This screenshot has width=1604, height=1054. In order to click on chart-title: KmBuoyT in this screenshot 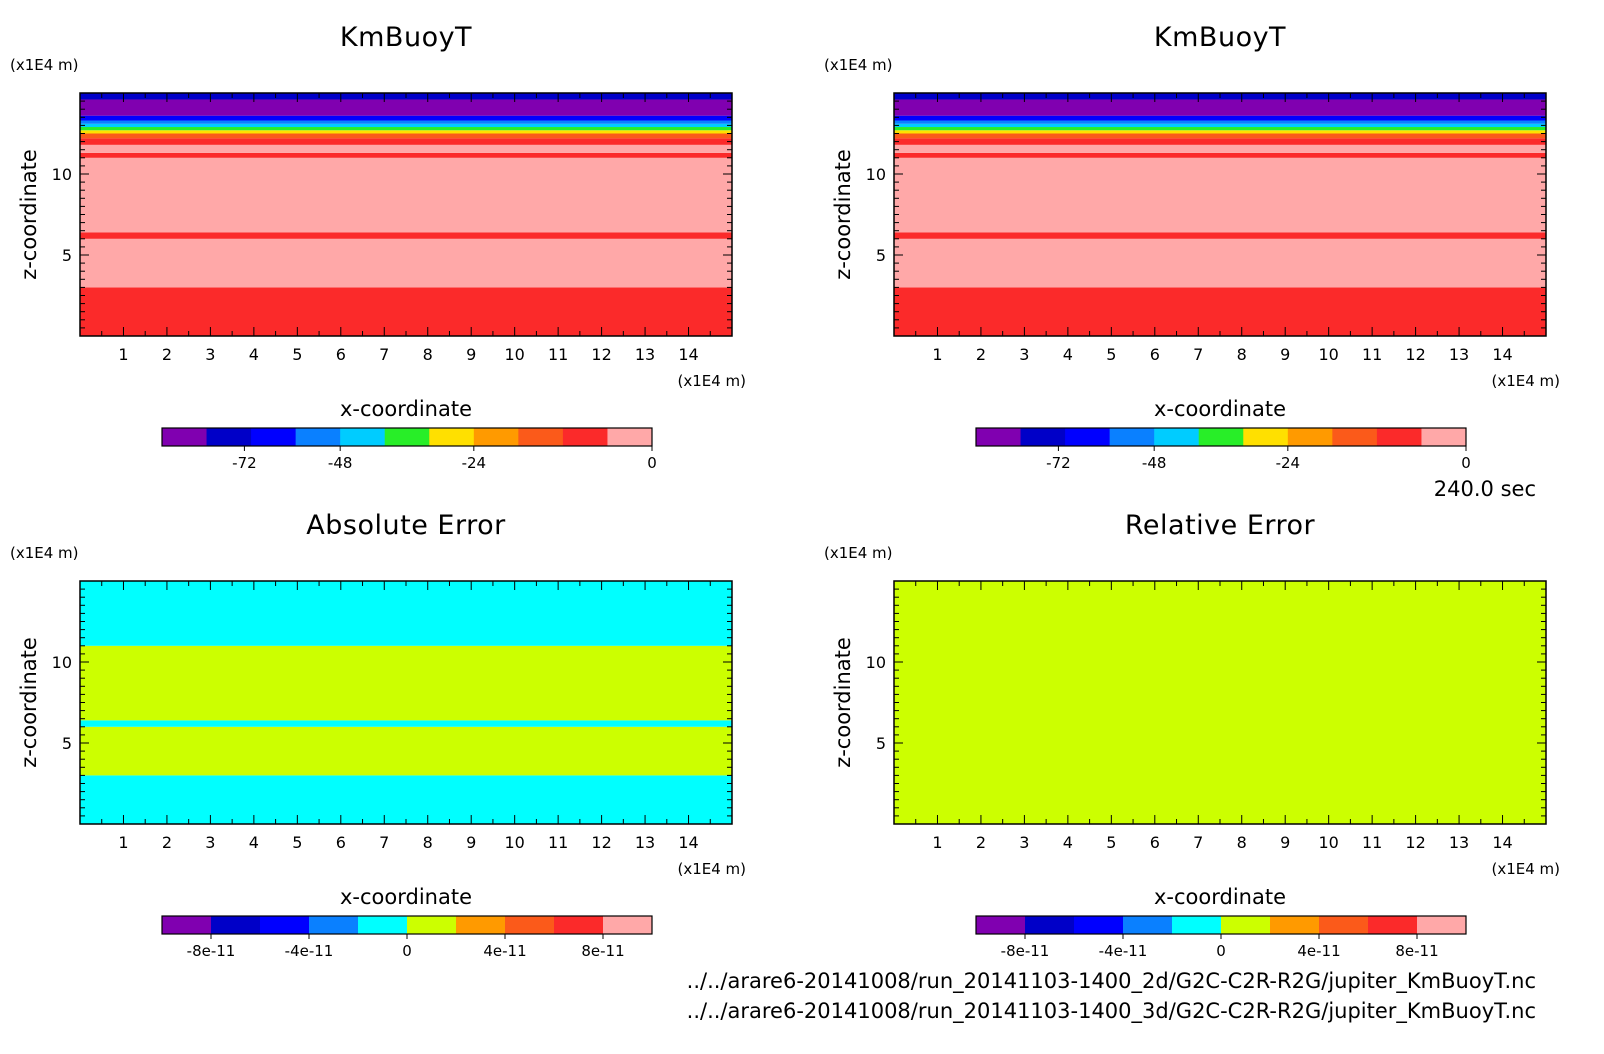, I will do `click(406, 37)`.